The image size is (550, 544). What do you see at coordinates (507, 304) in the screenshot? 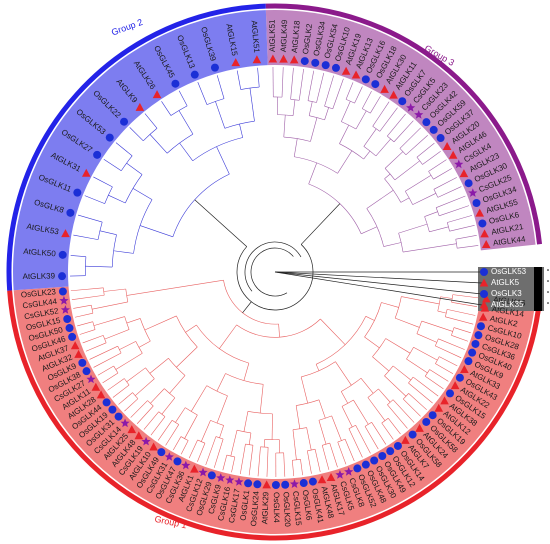
I see `leaf-label: AtGLK35` at bounding box center [507, 304].